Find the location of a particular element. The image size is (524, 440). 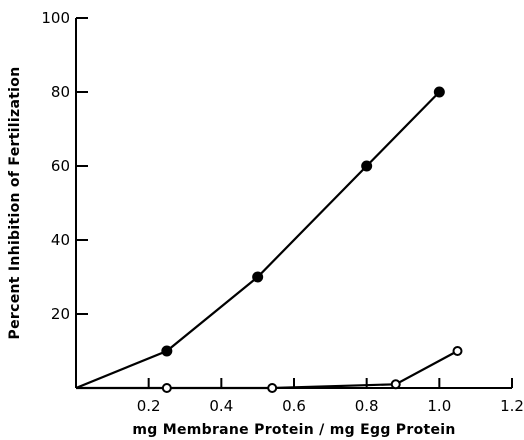

x-ticks: 0.2 0.4 0.6 0.8 1.0 1.2 is located at coordinates (330, 396).